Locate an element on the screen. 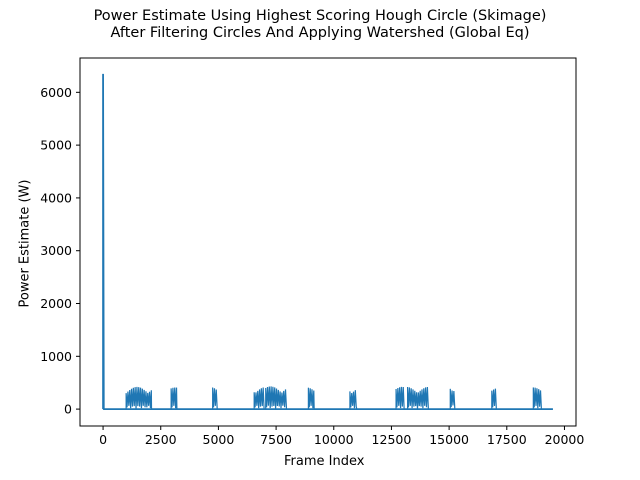 The width and height of the screenshot is (640, 480). x-tick-label-3: 7500 is located at coordinates (276, 439).